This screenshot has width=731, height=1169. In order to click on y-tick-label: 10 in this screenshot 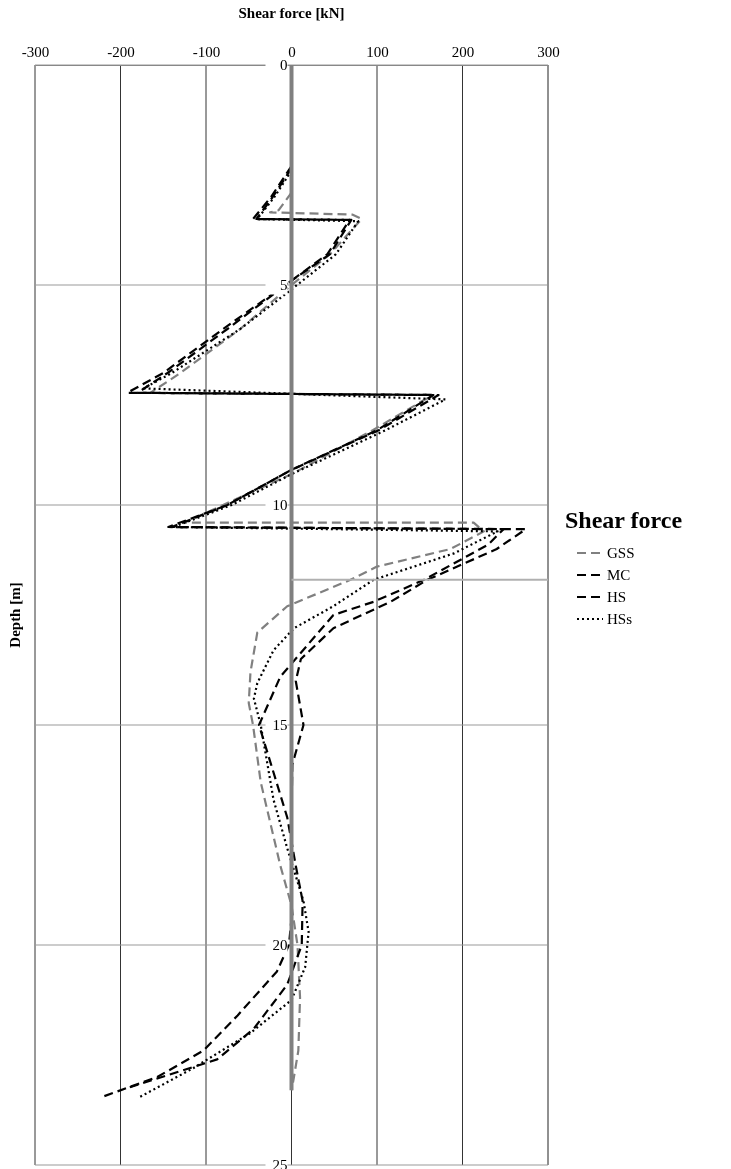, I will do `click(280, 505)`.